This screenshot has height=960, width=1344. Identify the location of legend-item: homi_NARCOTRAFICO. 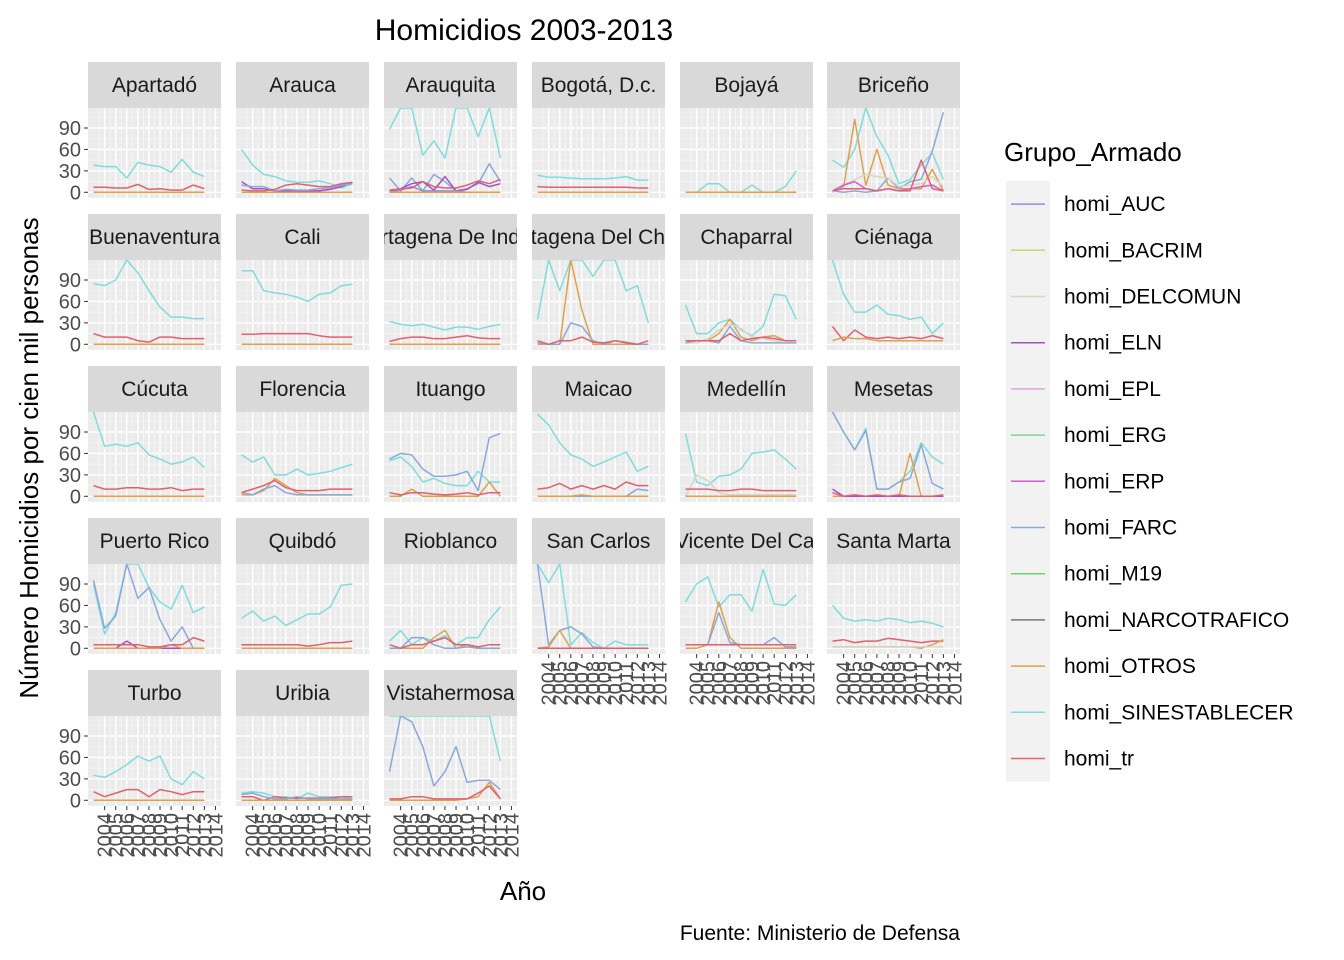
(1150, 620).